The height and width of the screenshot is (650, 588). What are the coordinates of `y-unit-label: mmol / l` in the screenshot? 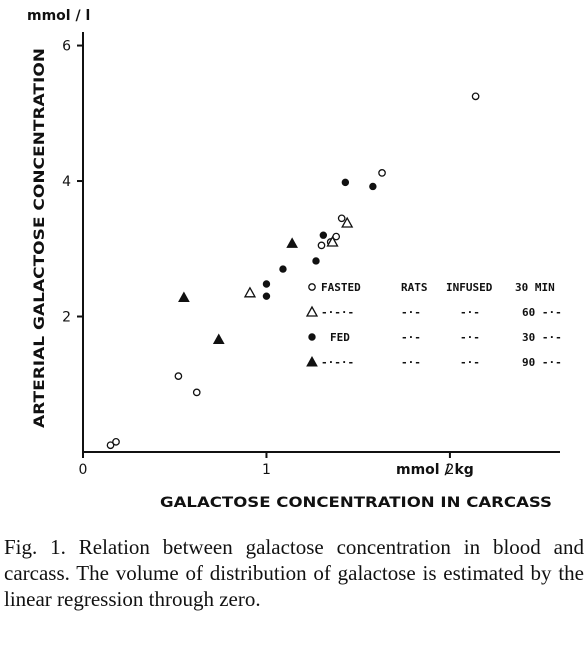 It's located at (58, 16).